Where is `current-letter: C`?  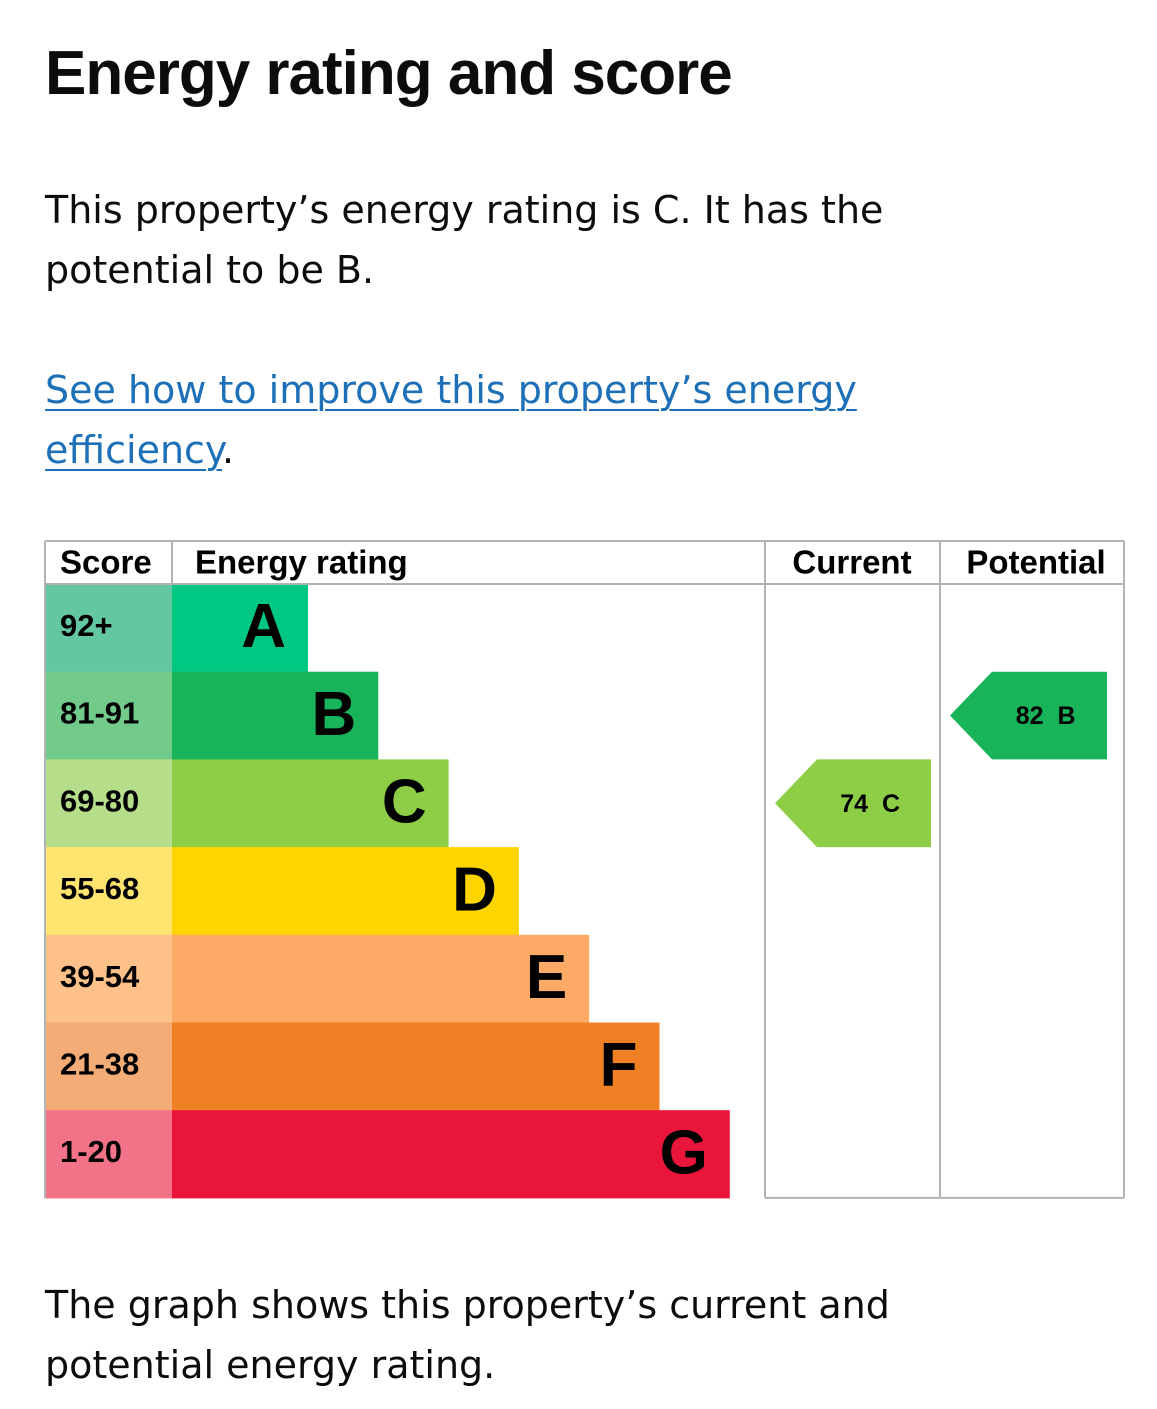
current-letter: C is located at coordinates (891, 804).